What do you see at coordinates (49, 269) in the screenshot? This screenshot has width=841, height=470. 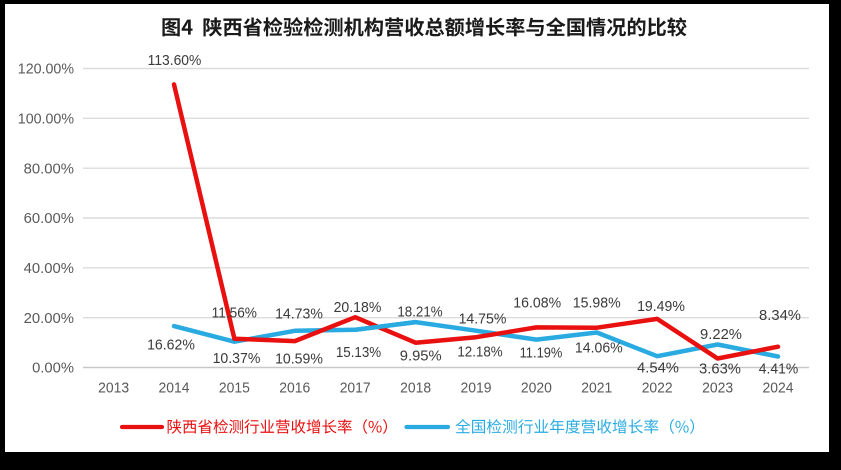 I see `svg-text: 40.00%` at bounding box center [49, 269].